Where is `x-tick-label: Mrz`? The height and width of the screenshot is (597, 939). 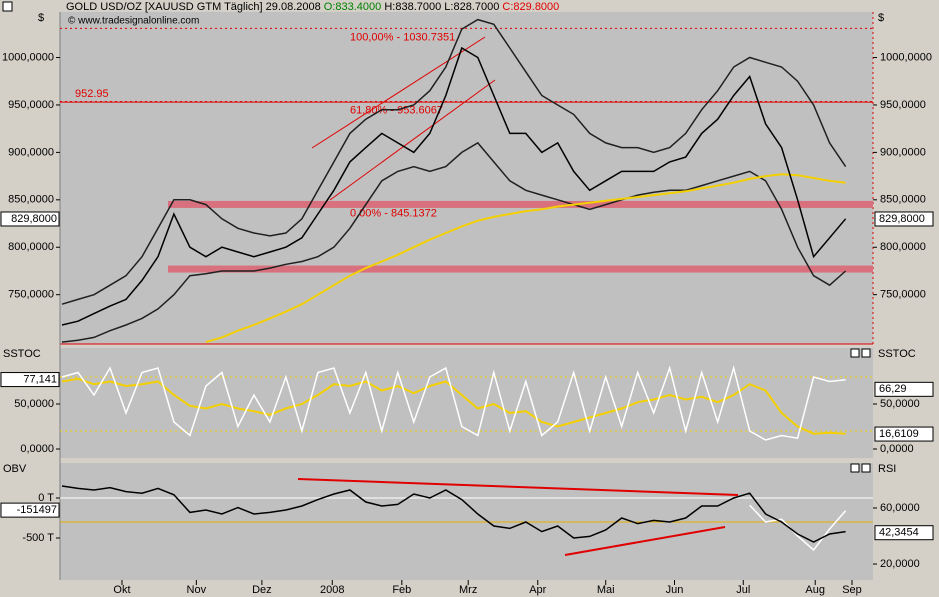 x-tick-label: Mrz is located at coordinates (468, 590).